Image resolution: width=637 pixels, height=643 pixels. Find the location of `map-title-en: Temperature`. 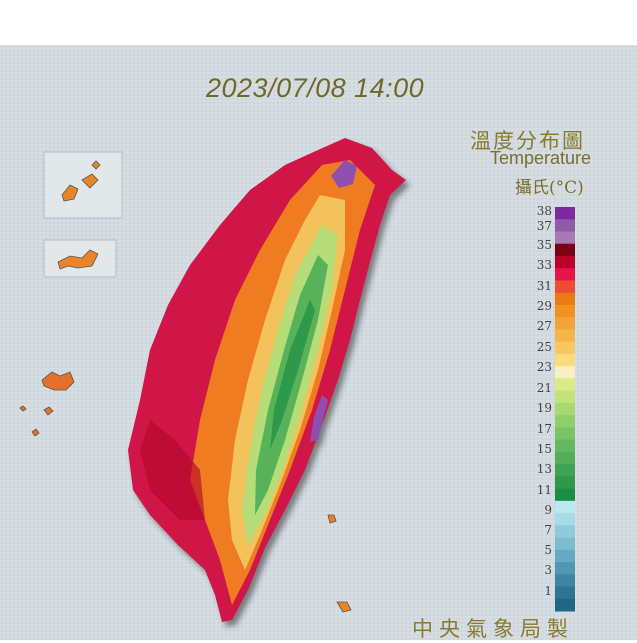

map-title-en: Temperature is located at coordinates (541, 158).